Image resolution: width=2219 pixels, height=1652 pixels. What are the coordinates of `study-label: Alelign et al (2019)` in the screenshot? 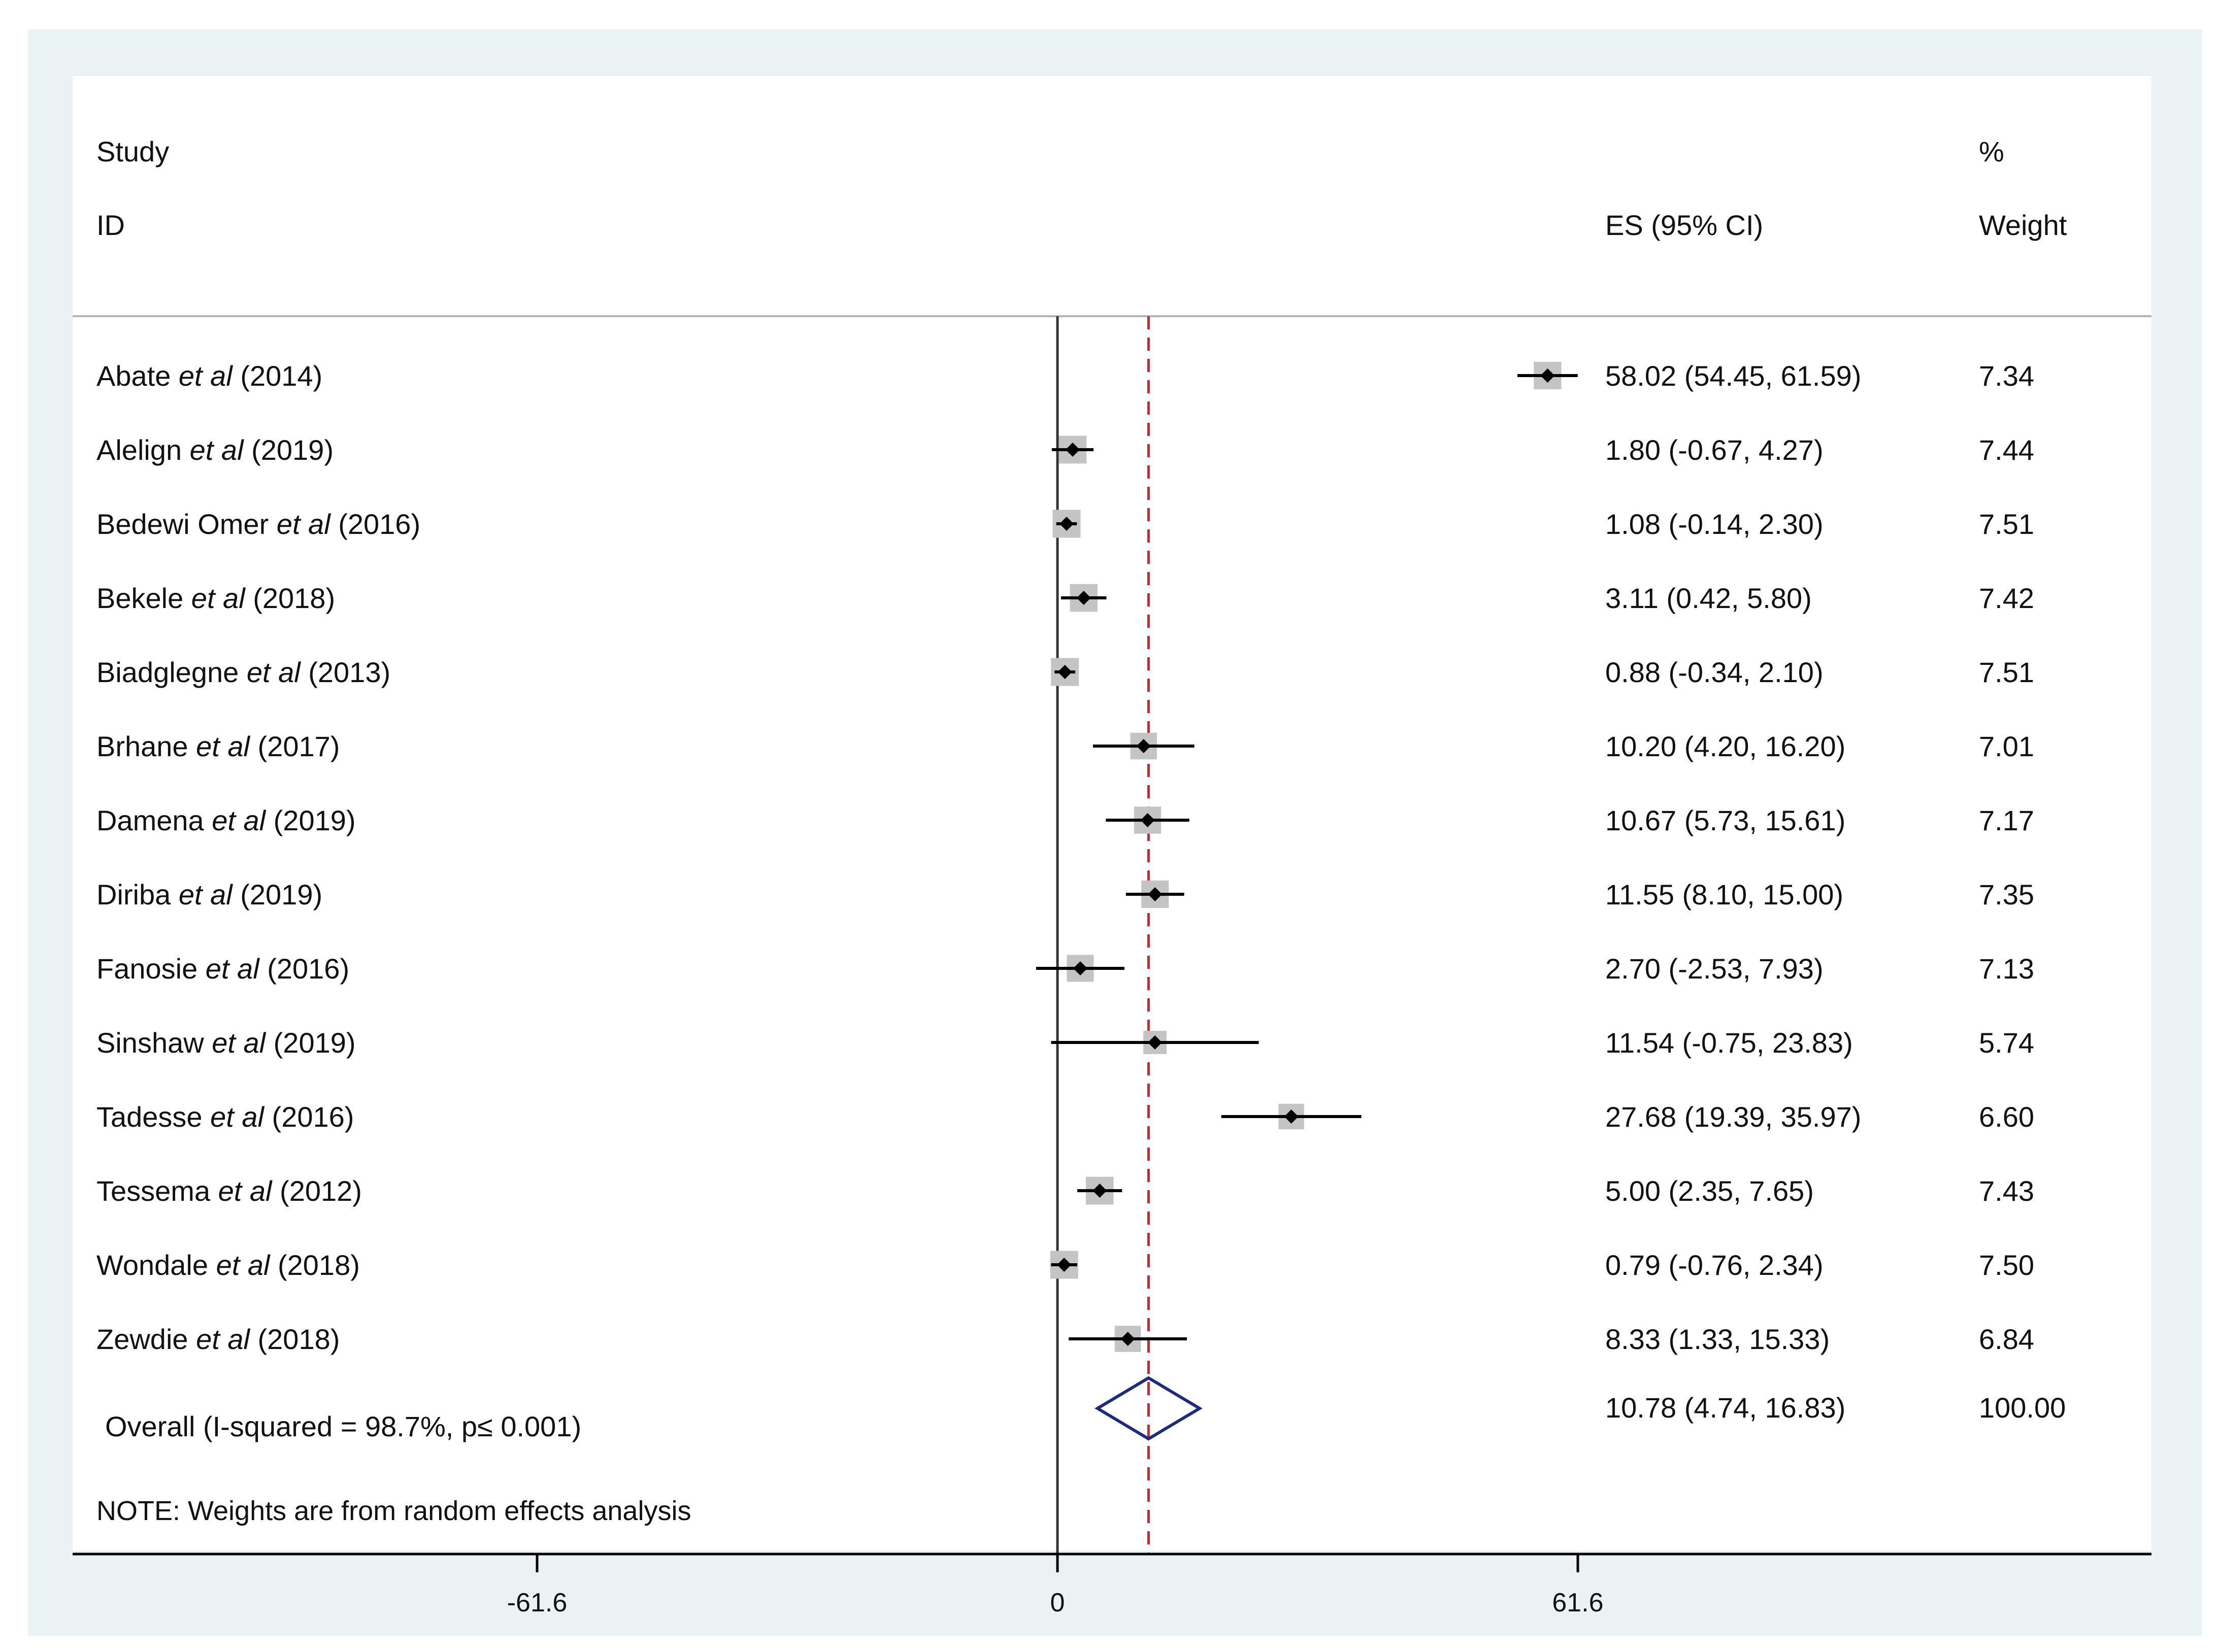 It's located at (215, 450).